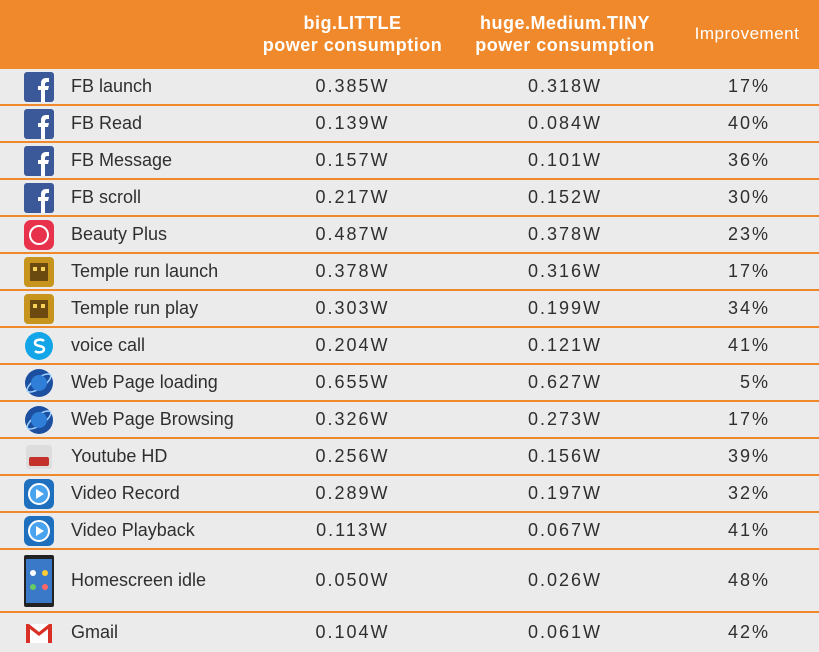 This screenshot has width=819, height=652. I want to click on value-cell: 0.289W, so click(352, 493).